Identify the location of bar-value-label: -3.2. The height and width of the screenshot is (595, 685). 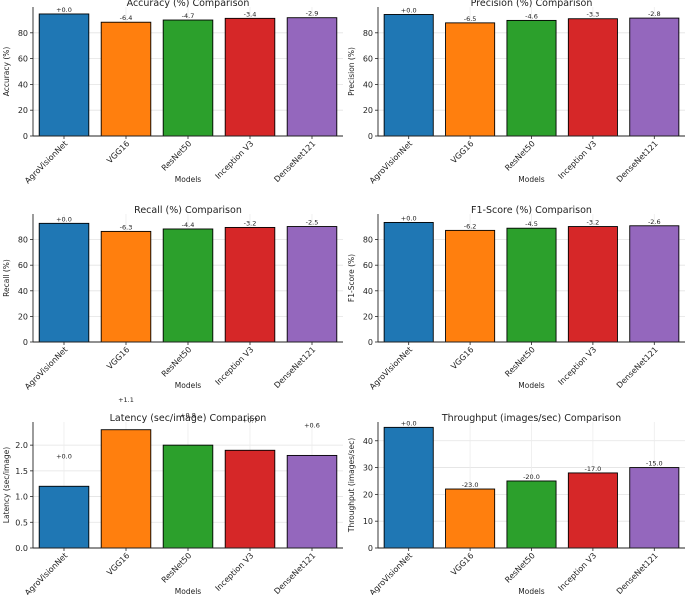
(250, 223).